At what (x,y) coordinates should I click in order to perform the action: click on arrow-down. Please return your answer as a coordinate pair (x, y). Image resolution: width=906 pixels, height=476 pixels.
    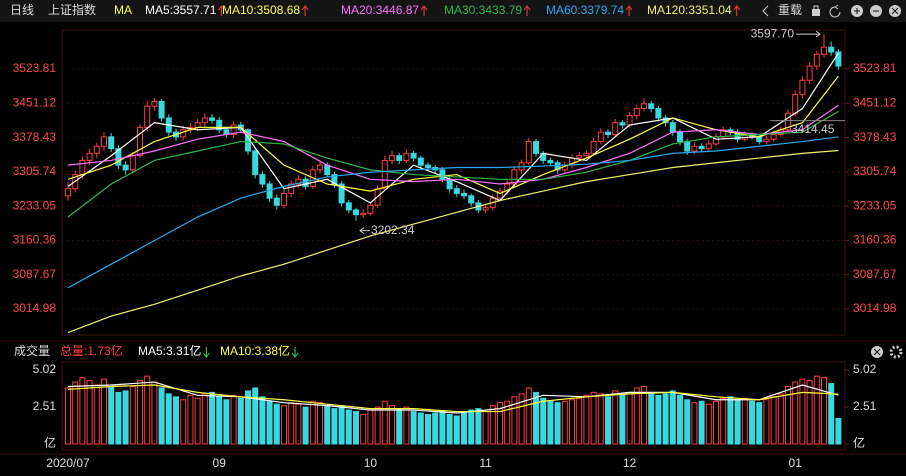
    Looking at the image, I should click on (206, 352).